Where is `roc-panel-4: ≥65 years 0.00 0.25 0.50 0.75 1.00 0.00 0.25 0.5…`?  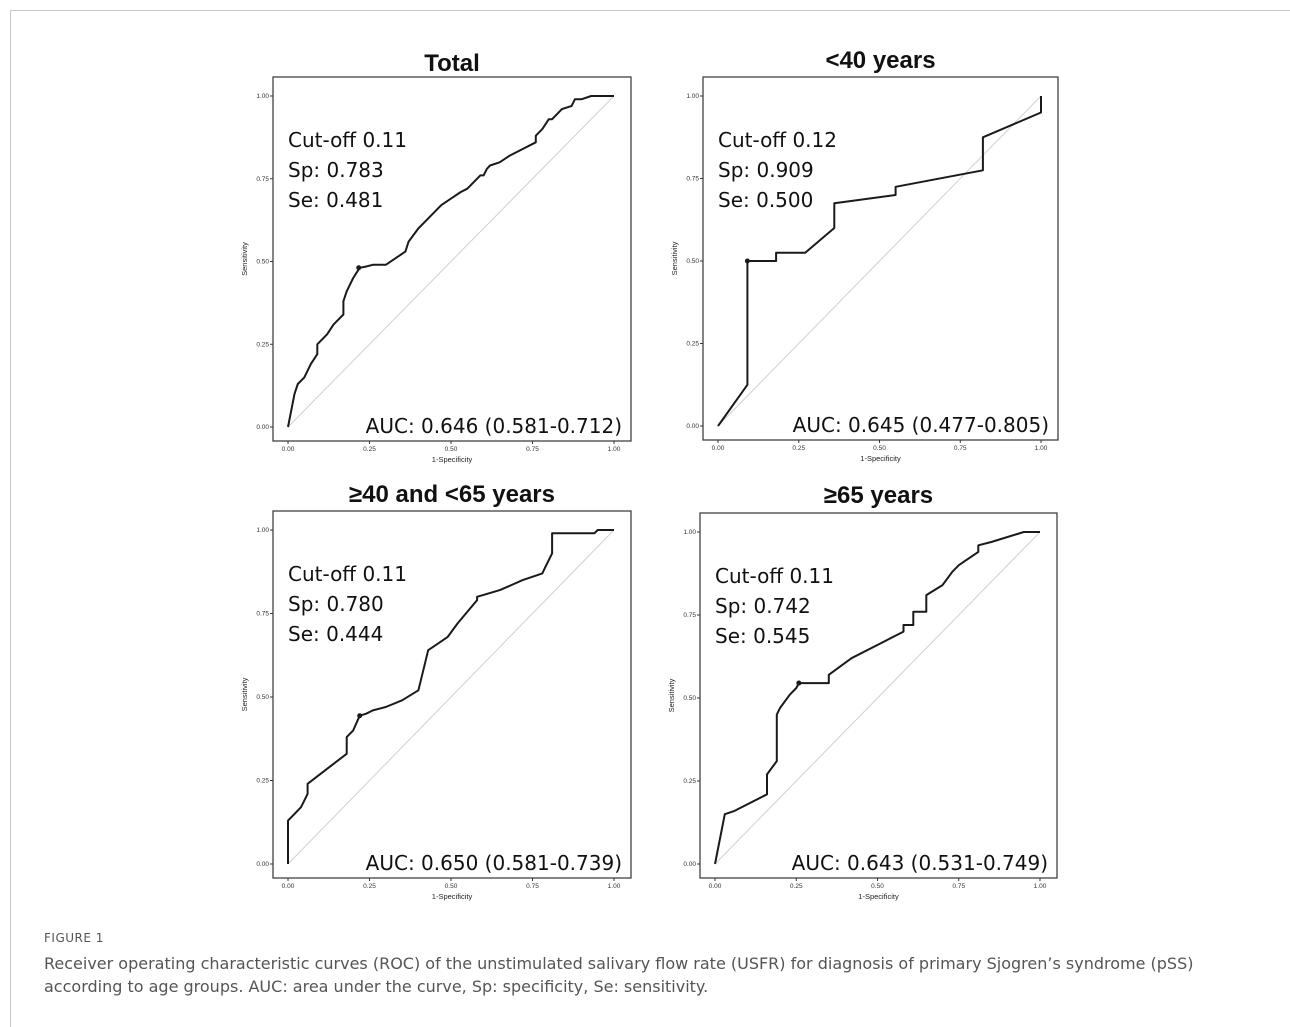
roc-panel-4: ≥65 years 0.00 0.25 0.50 0.75 1.00 0.00 0.25 0.5… is located at coordinates (862, 691).